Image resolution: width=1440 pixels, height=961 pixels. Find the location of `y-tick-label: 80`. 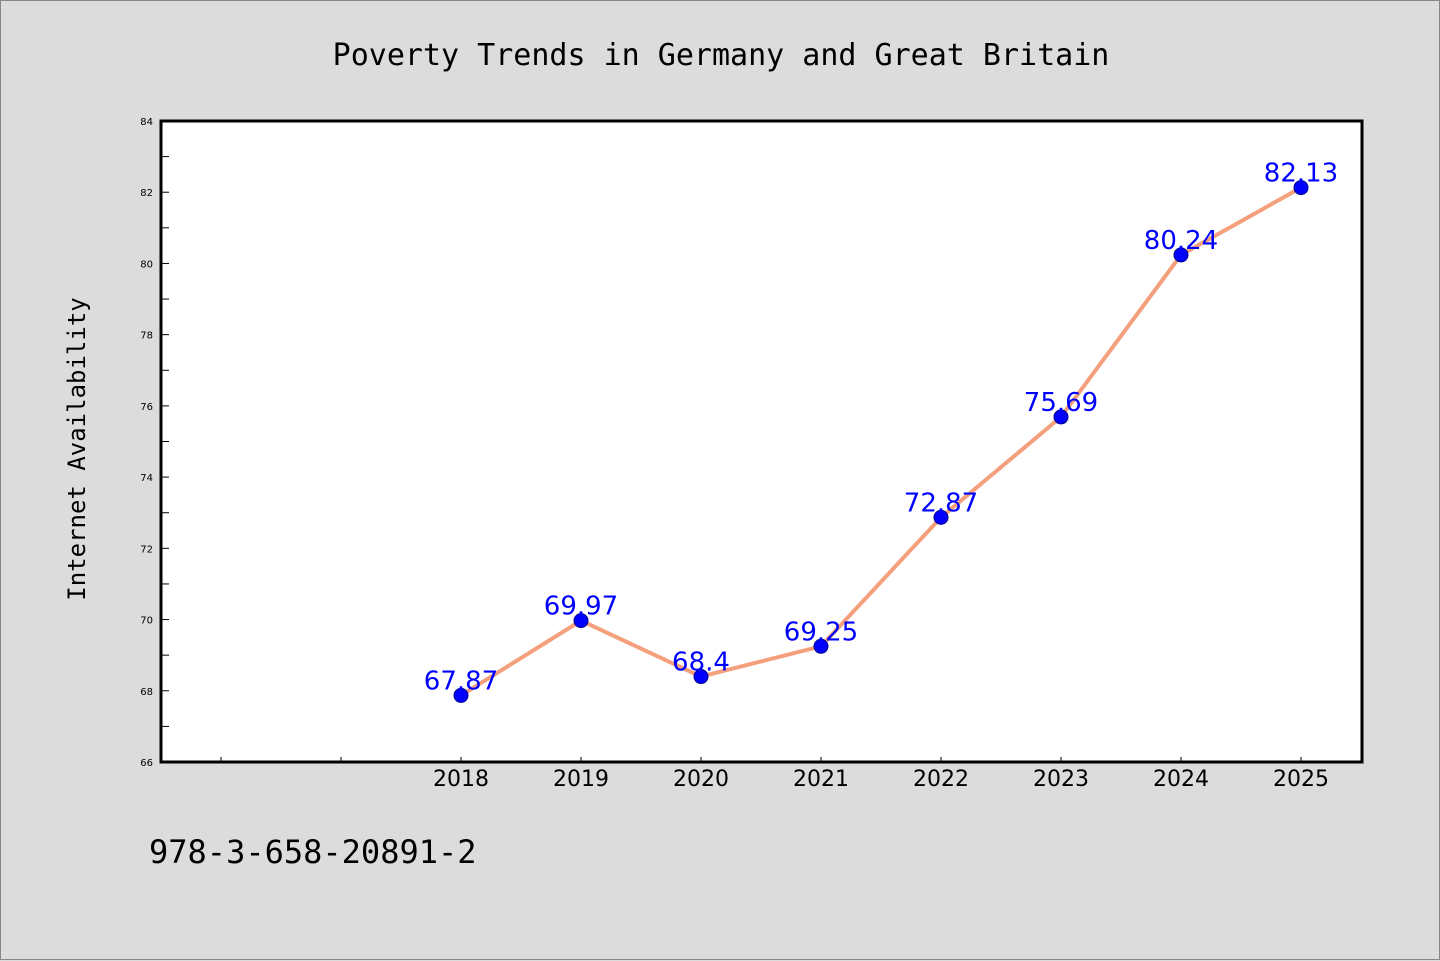

y-tick-label: 80 is located at coordinates (146, 264).